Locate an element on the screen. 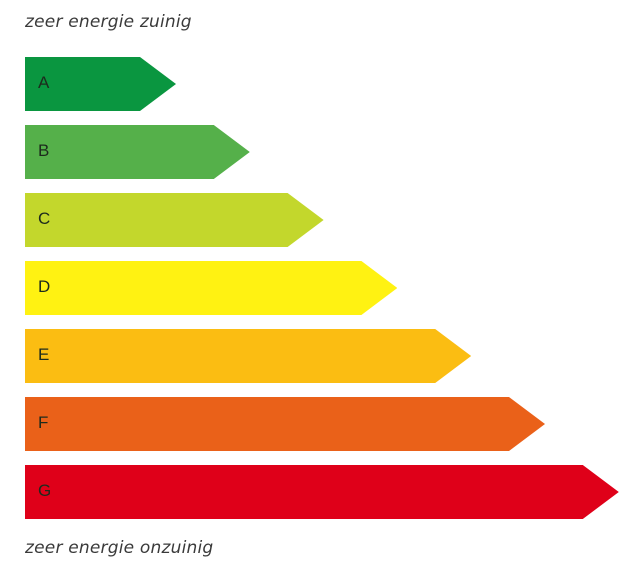  energy-class-f: F is located at coordinates (285, 424).